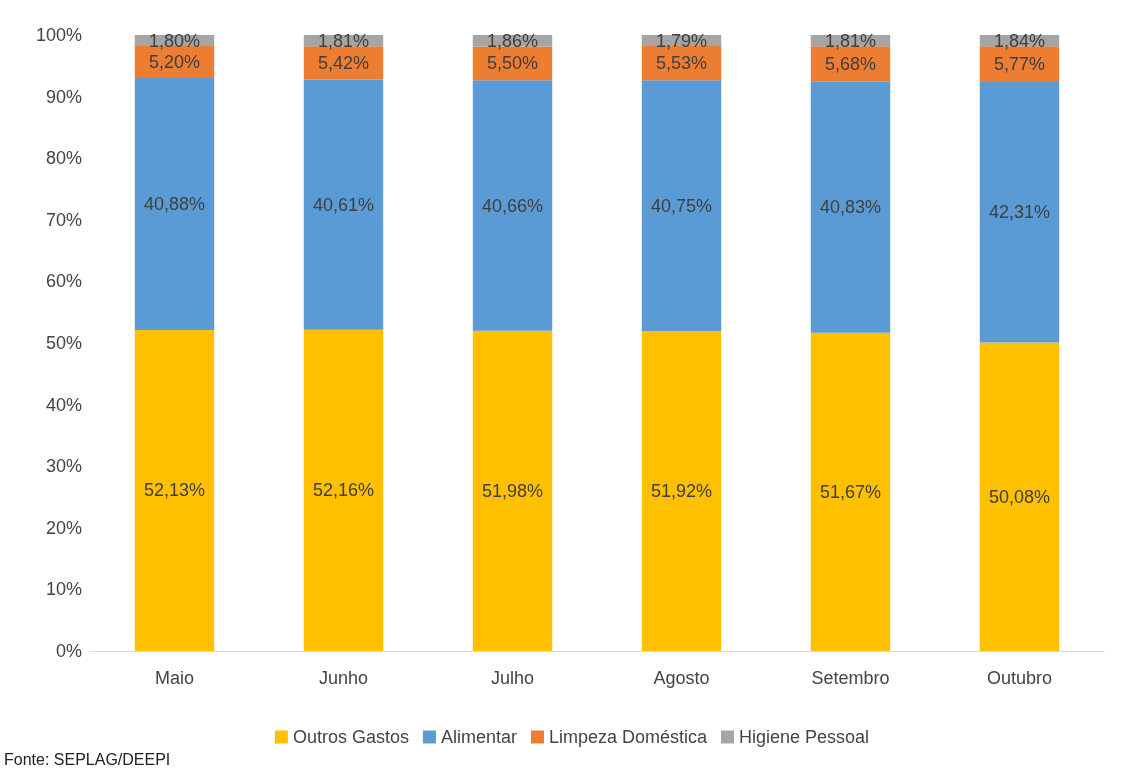  Describe the element at coordinates (1019, 40) in the screenshot. I see `data-label: 1,84%` at that location.